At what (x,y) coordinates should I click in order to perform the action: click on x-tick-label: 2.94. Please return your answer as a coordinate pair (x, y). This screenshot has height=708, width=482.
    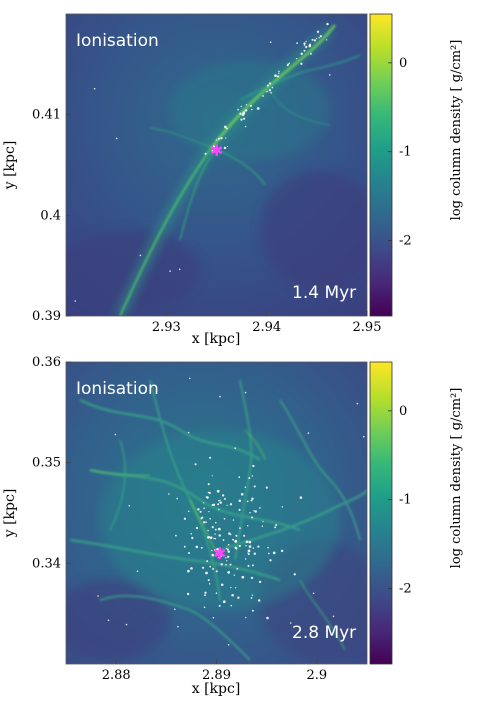
    Looking at the image, I should click on (266, 327).